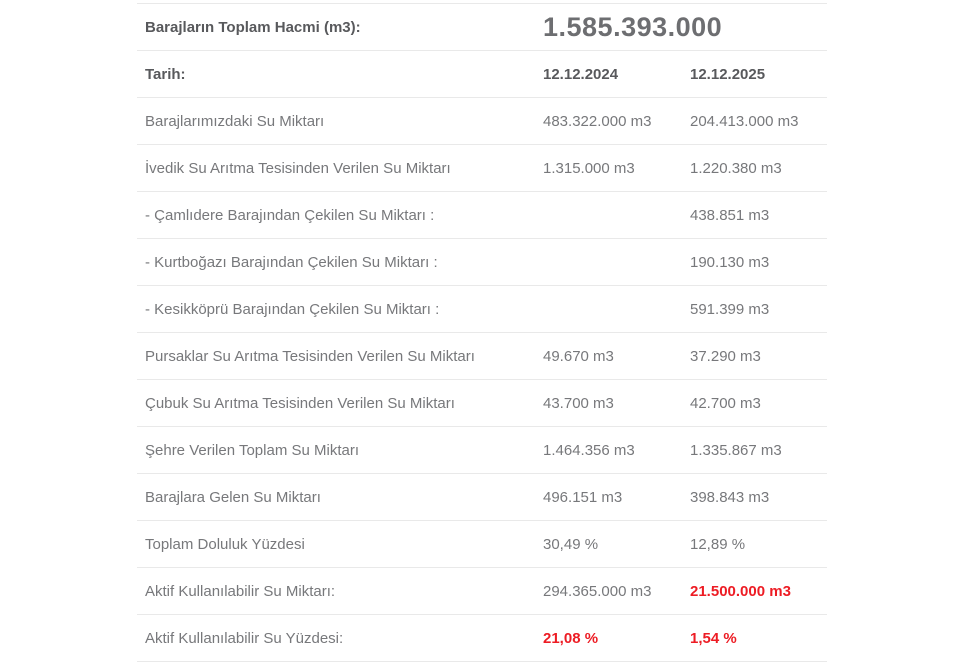 This screenshot has width=966, height=663. What do you see at coordinates (578, 403) in the screenshot?
I see `value-2024: 43.700 m3` at bounding box center [578, 403].